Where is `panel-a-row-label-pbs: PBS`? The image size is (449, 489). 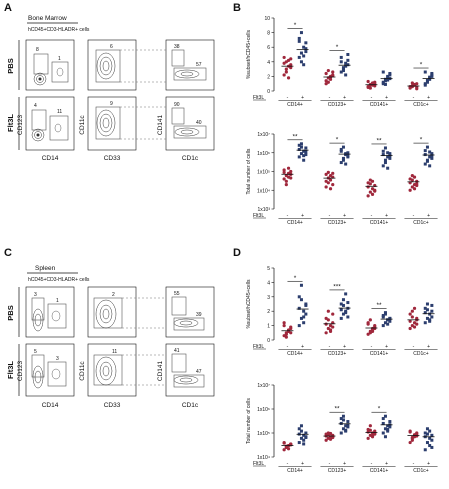
panel-a-row-label-pbs: PBS is located at coordinates (10, 65).